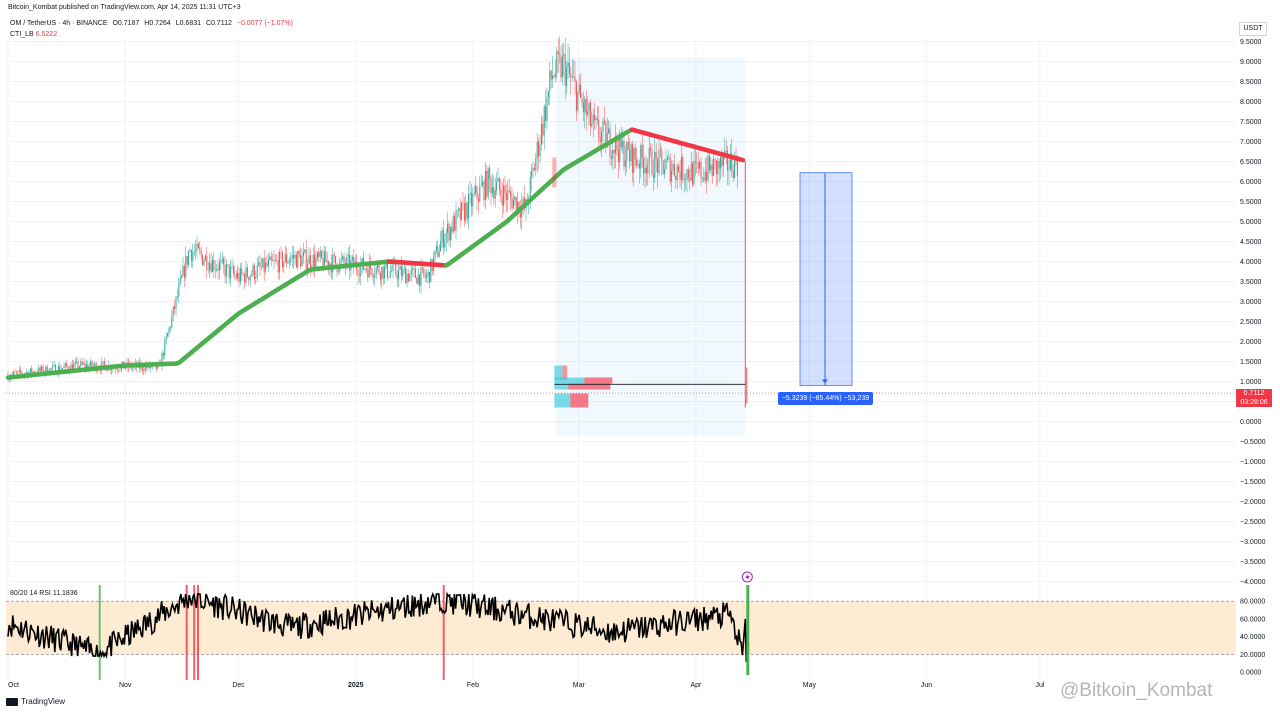  What do you see at coordinates (649, 282) in the screenshot?
I see `volume-profile` at bounding box center [649, 282].